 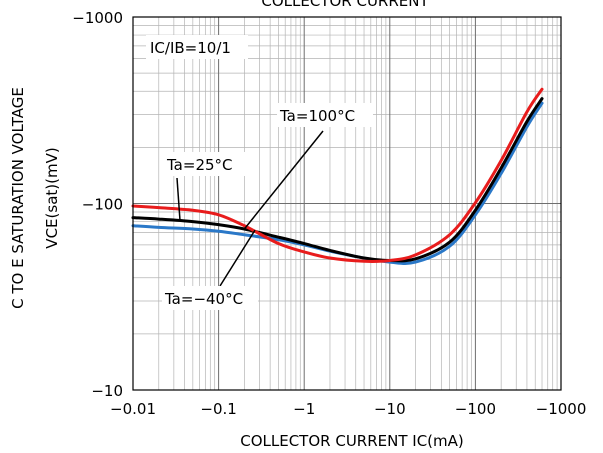 I want to click on annotation-ta-minus40c: Ta=−40°C, so click(x=203, y=299).